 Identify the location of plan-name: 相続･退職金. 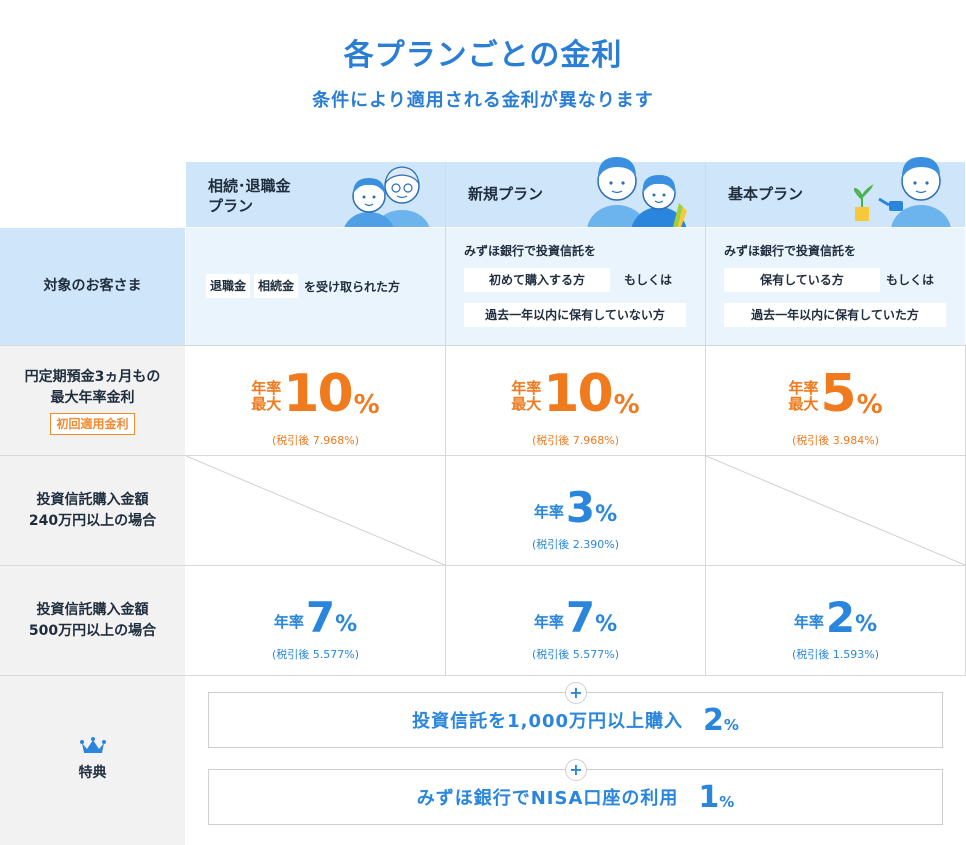
(249, 186).